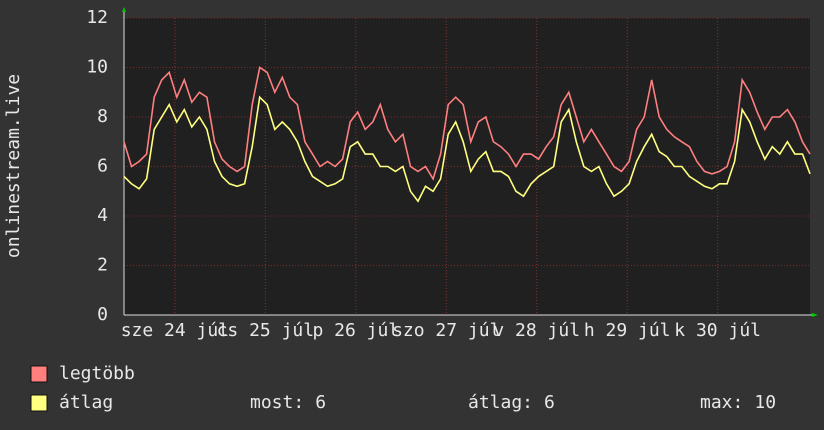 The image size is (824, 430). I want to click on legend-label: átlag, so click(86, 402).